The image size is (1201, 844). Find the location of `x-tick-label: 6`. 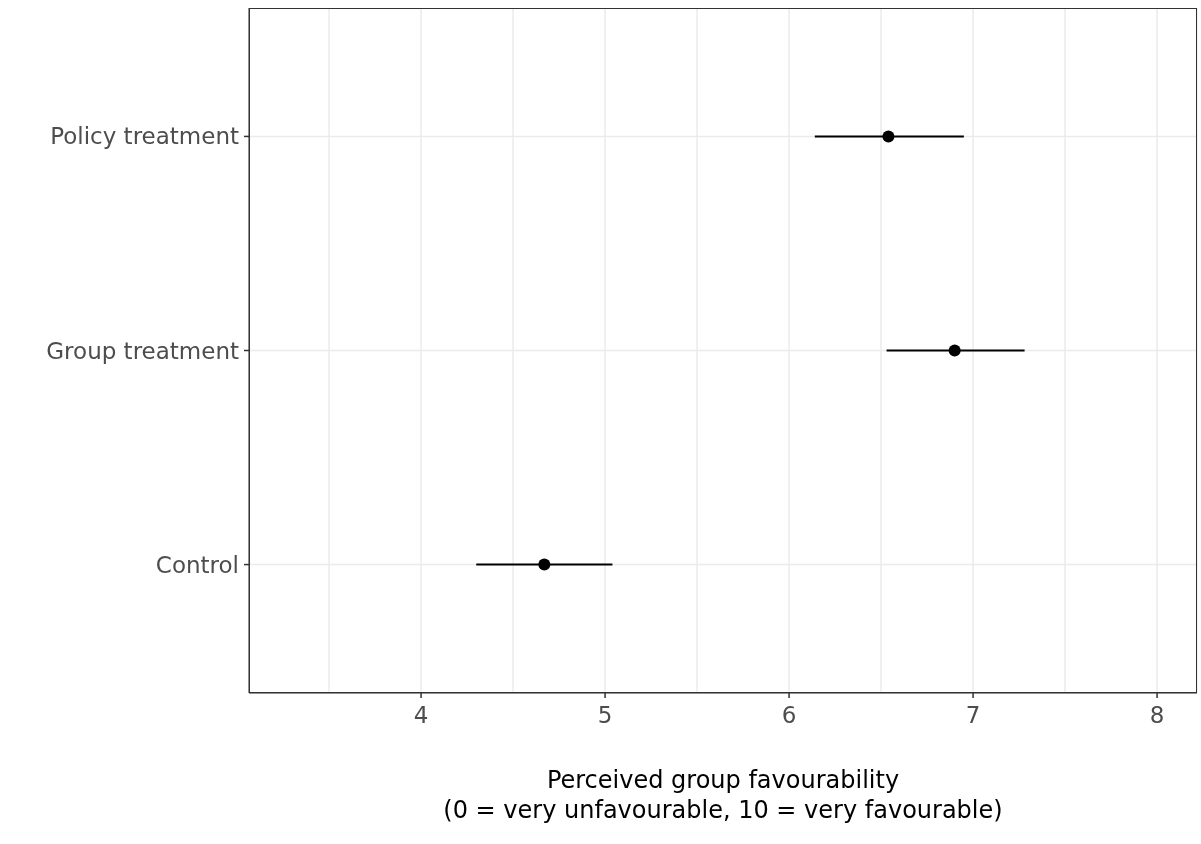

x-tick-label: 6 is located at coordinates (789, 715).